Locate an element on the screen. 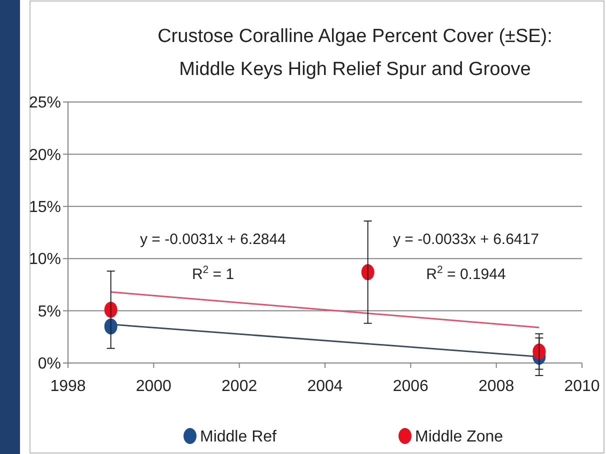 This screenshot has height=454, width=606. y-tick-label: 5% is located at coordinates (49, 311).